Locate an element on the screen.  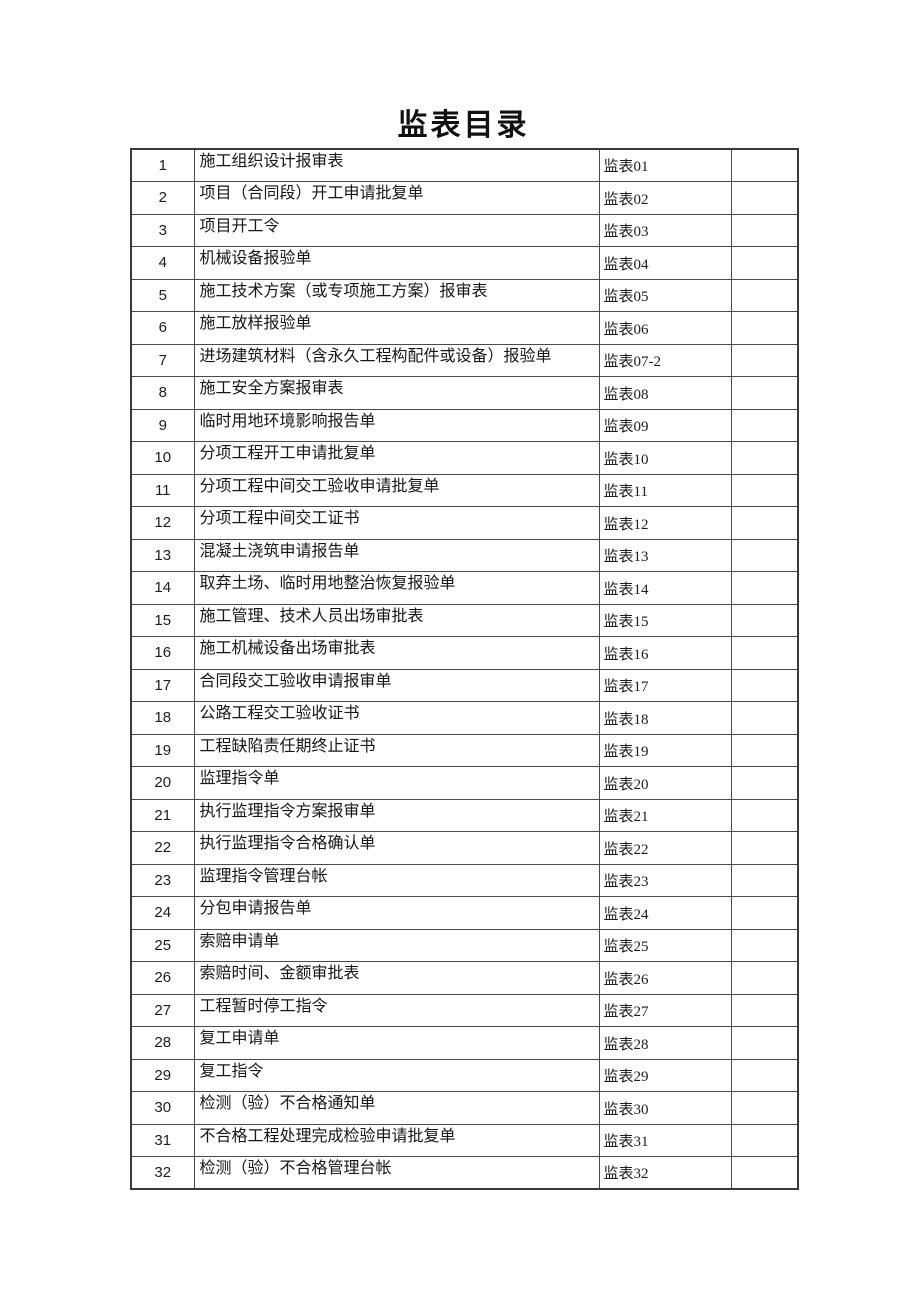
row-number: 6 is located at coordinates (162, 328).